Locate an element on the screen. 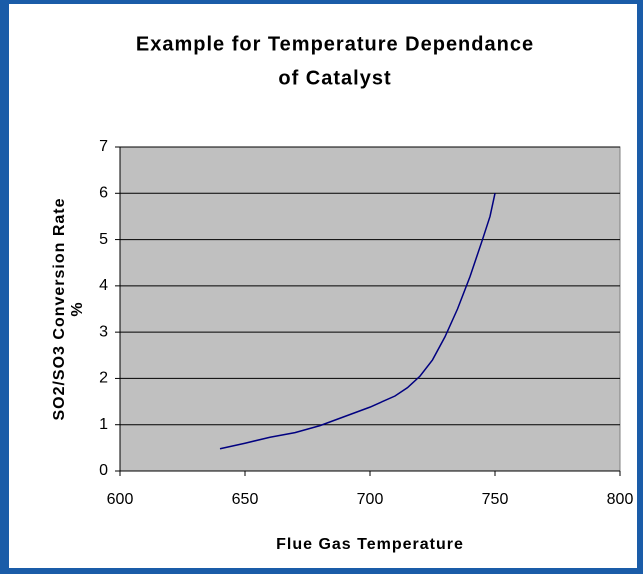 Image resolution: width=643 pixels, height=579 pixels. chart-title: of Catalyst is located at coordinates (334, 78).